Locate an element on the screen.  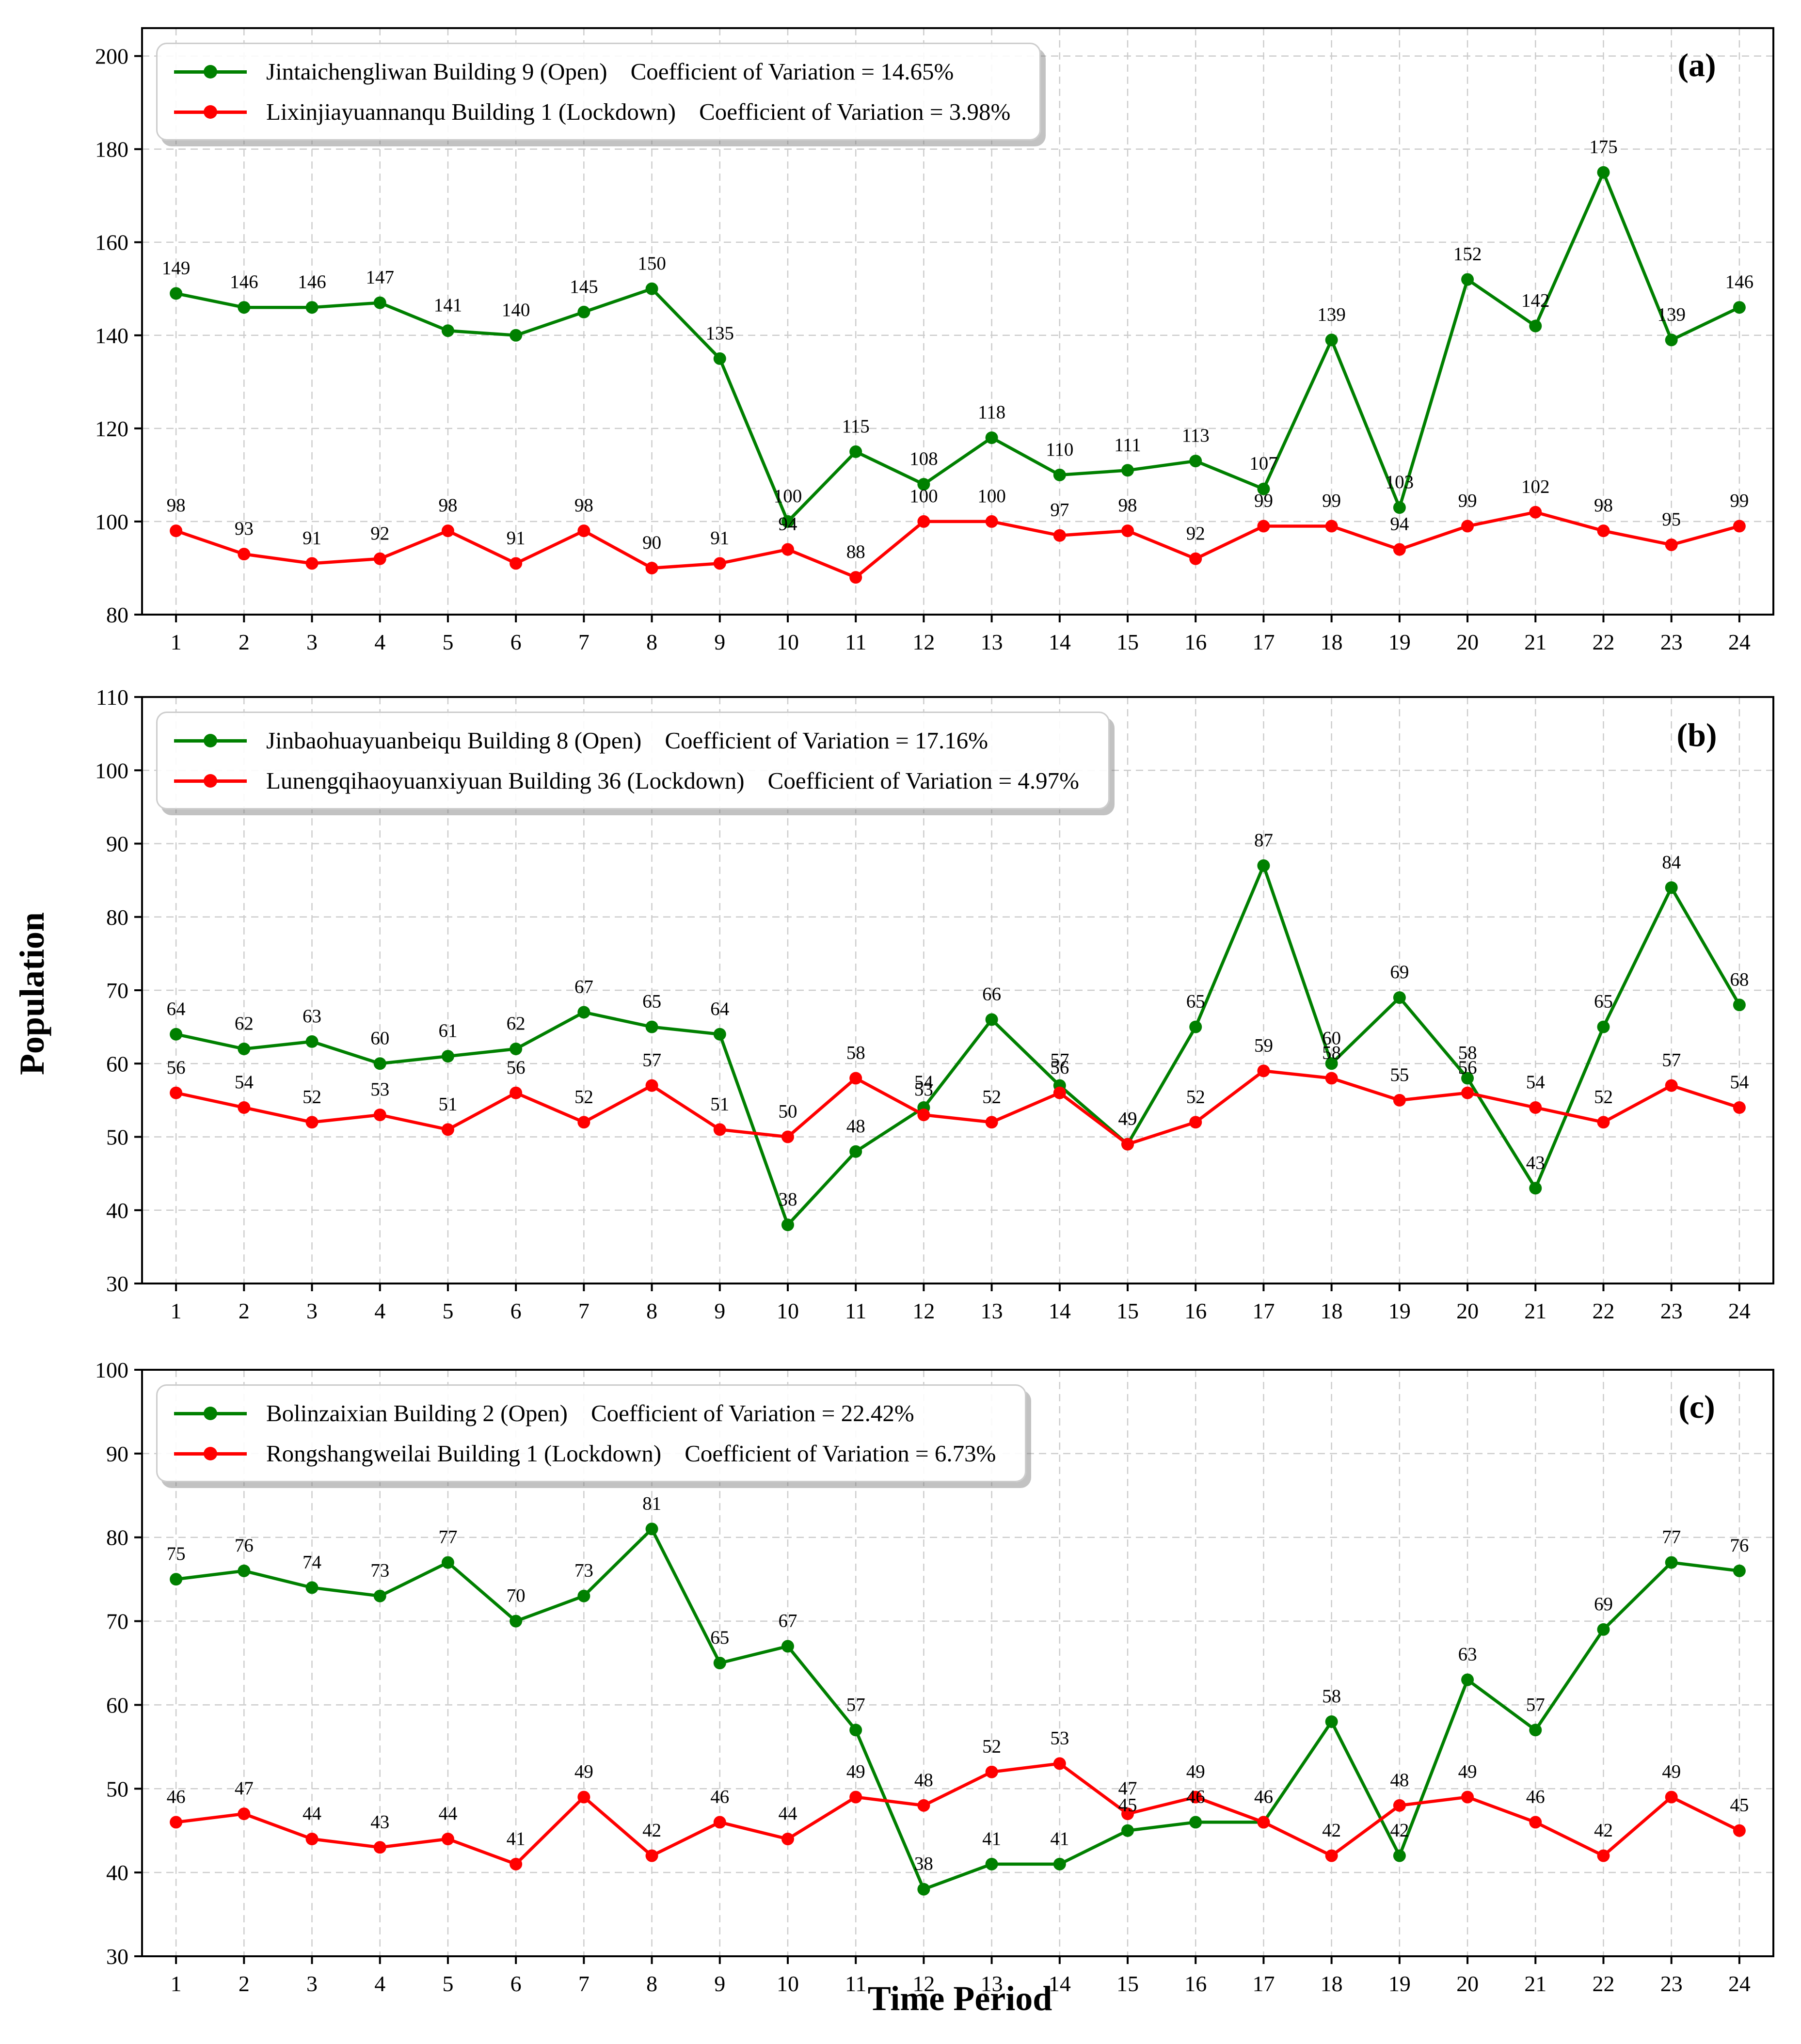
svg-text: 75 is located at coordinates (176, 1553).